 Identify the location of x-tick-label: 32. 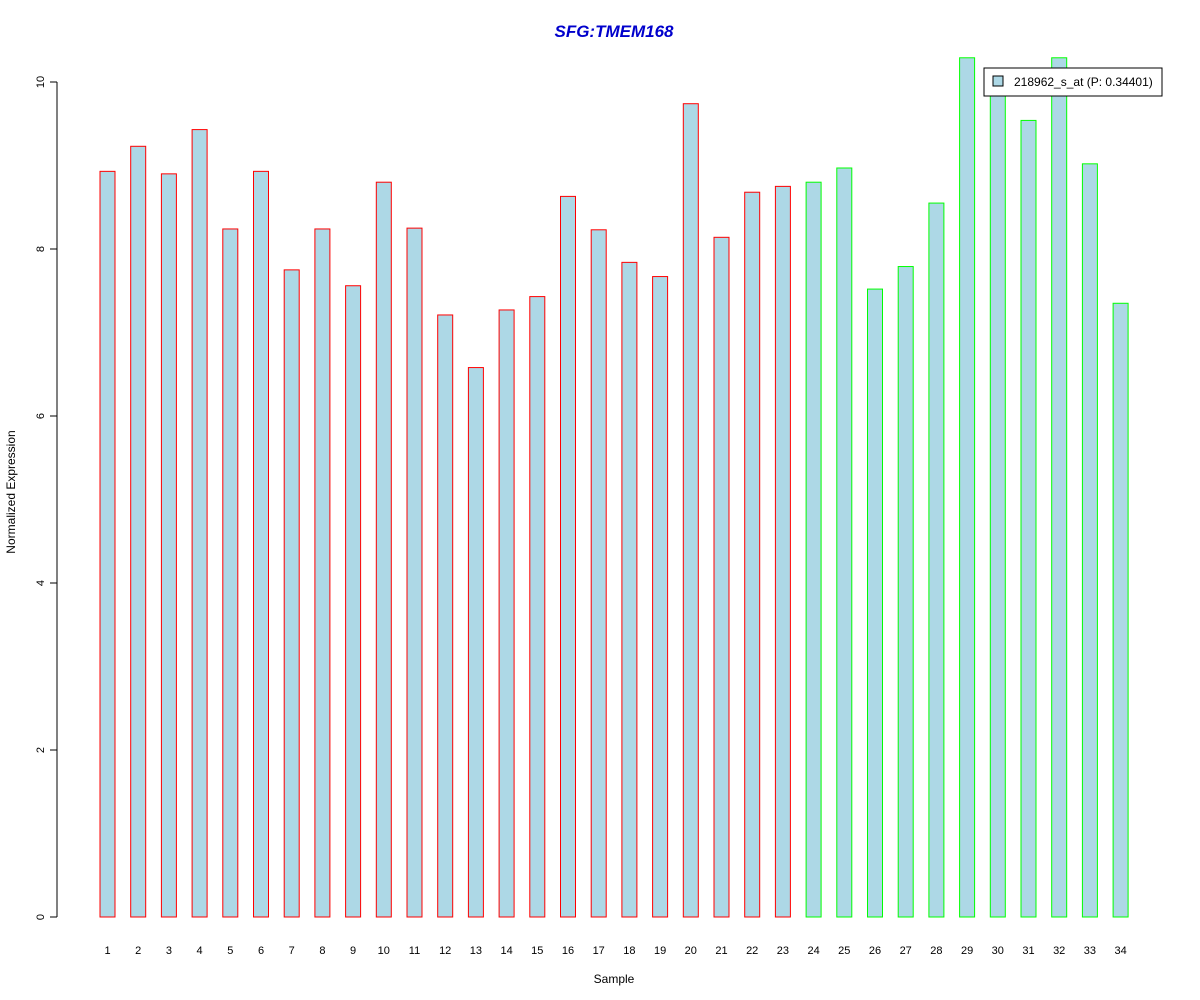
(1059, 951).